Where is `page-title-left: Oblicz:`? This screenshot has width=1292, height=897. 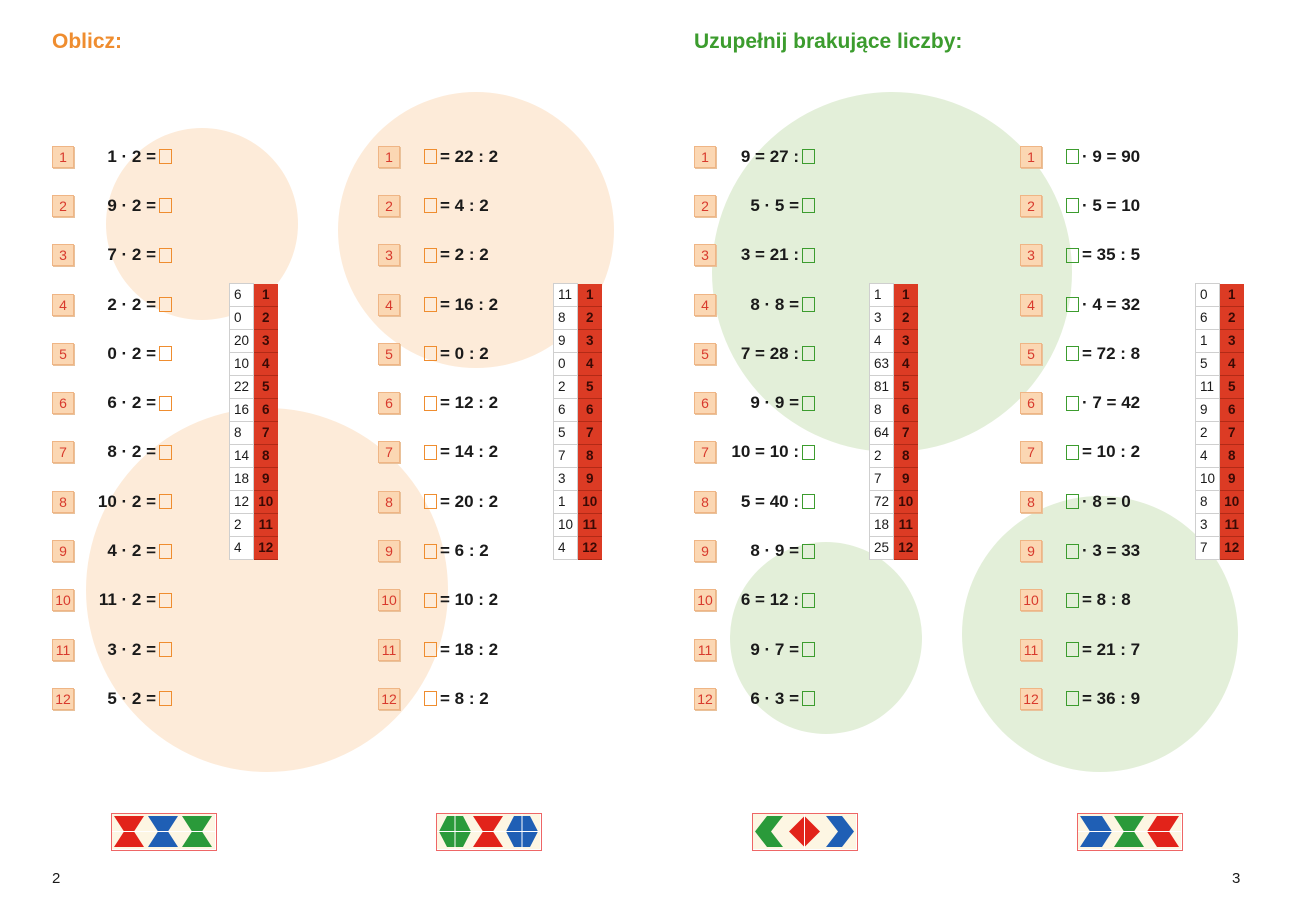
page-title-left: Oblicz: is located at coordinates (87, 41).